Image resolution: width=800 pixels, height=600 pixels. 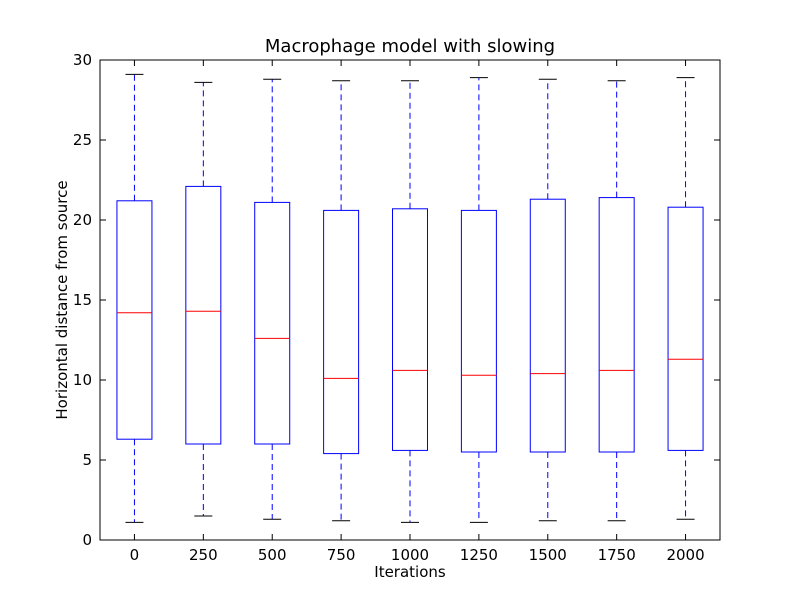 What do you see at coordinates (272, 555) in the screenshot?
I see `x-tick-label: 500` at bounding box center [272, 555].